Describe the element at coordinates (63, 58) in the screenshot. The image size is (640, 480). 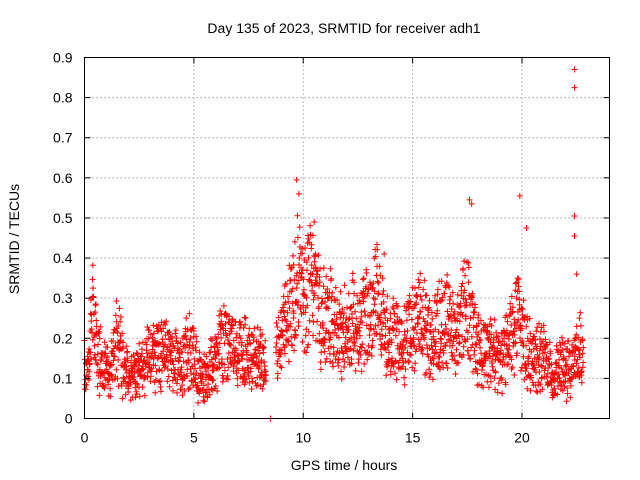
I see `y-tick-label: 0.9` at that location.